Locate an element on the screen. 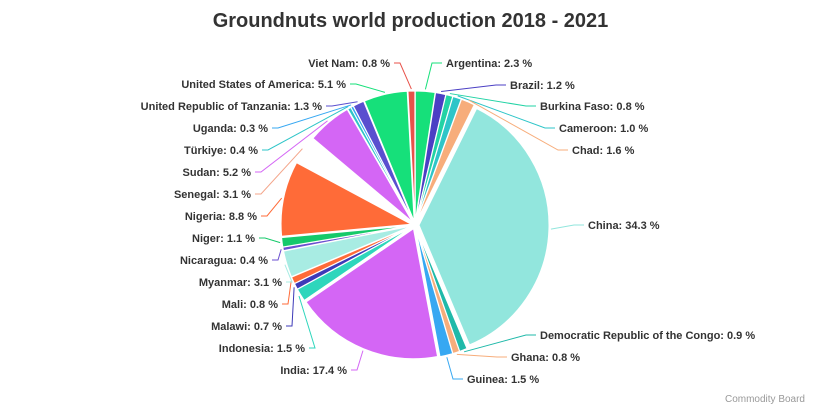 The image size is (821, 411). pie-slice-viet-nam is located at coordinates (411, 156).